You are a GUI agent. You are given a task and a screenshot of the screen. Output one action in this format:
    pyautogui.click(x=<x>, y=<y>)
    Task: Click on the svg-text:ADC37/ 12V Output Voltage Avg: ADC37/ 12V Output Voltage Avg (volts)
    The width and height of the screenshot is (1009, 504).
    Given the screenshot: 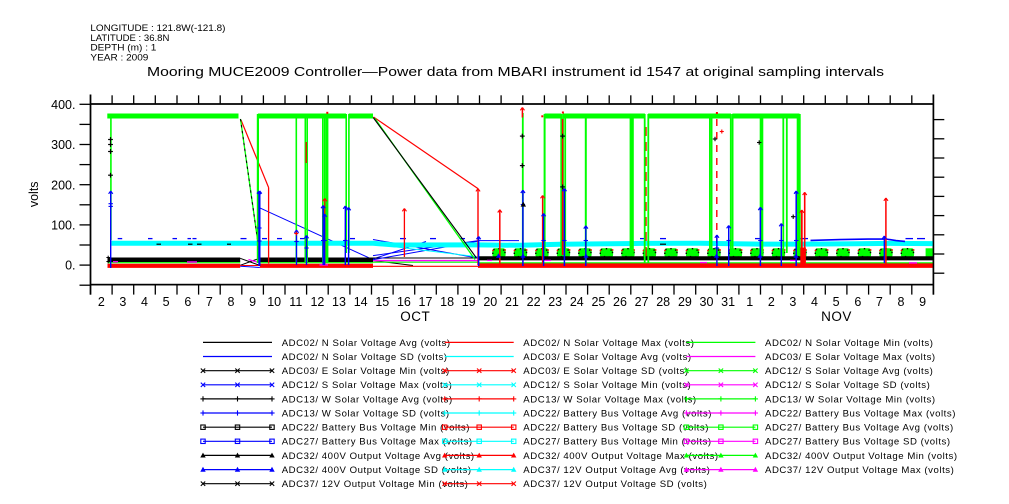 What is the action you would take?
    pyautogui.click(x=616, y=470)
    